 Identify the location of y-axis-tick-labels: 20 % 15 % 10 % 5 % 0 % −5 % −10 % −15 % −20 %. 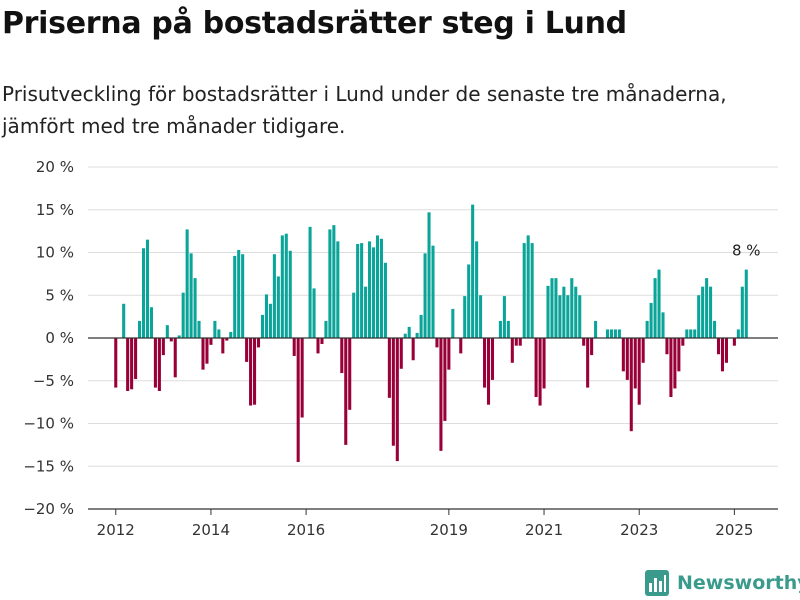
(48, 338).